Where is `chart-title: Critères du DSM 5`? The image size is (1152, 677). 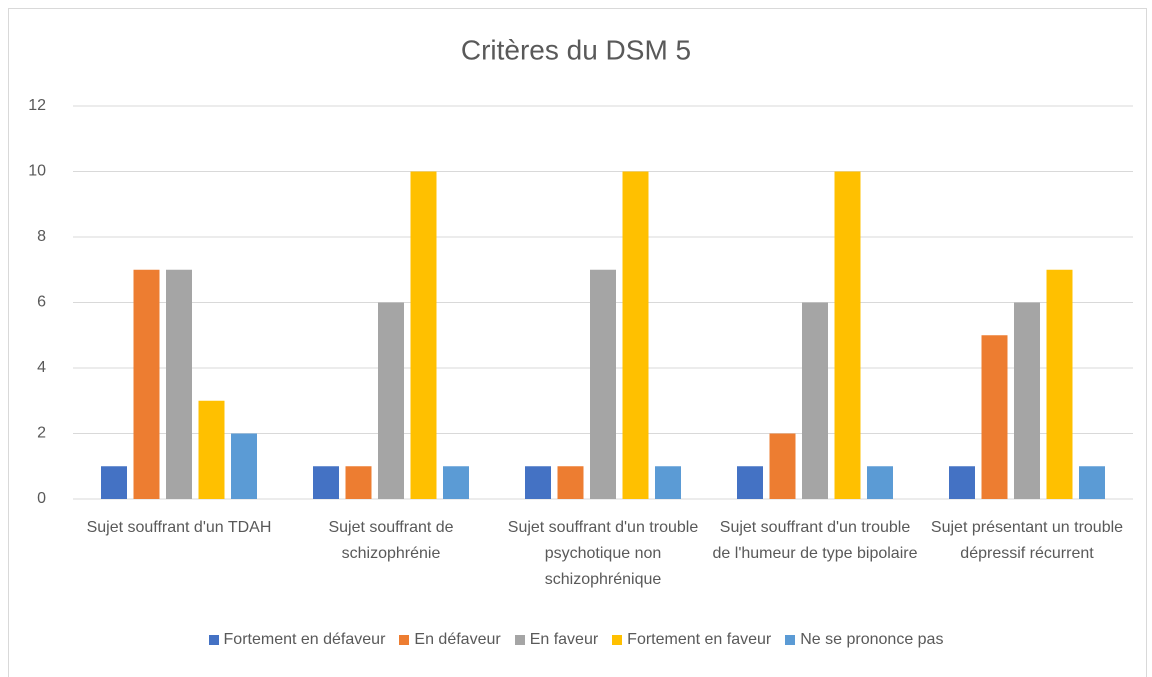
chart-title: Critères du DSM 5 is located at coordinates (576, 49).